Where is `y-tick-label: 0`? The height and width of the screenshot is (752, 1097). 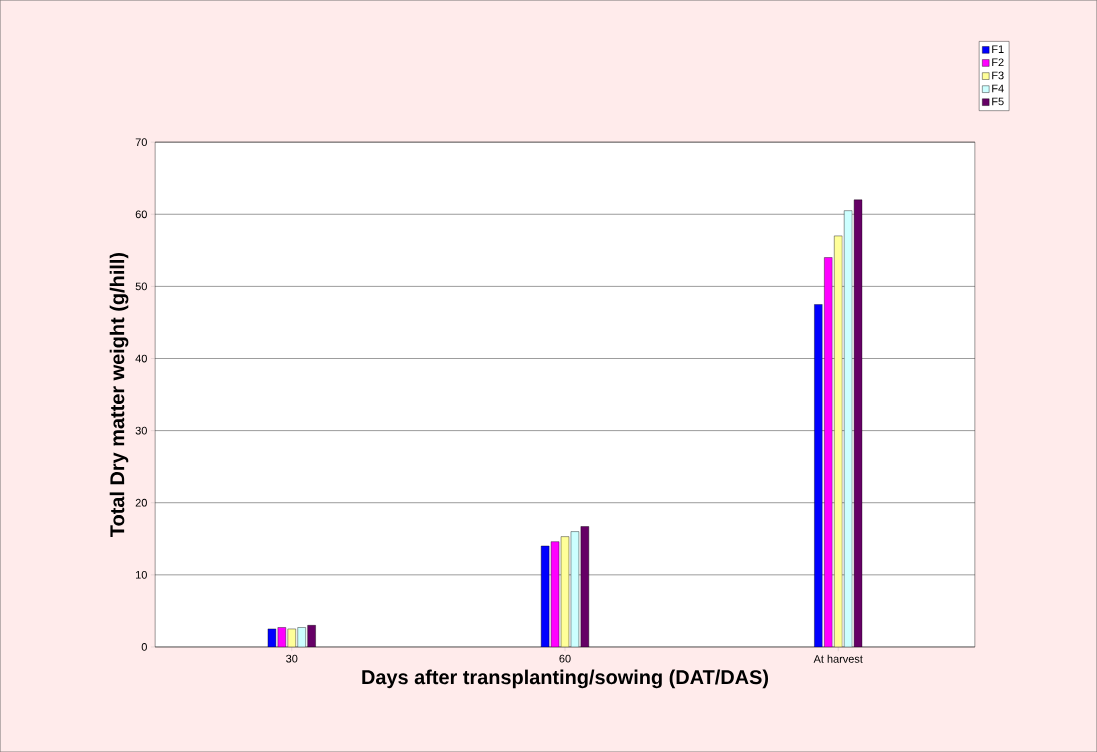
y-tick-label: 0 is located at coordinates (144, 647).